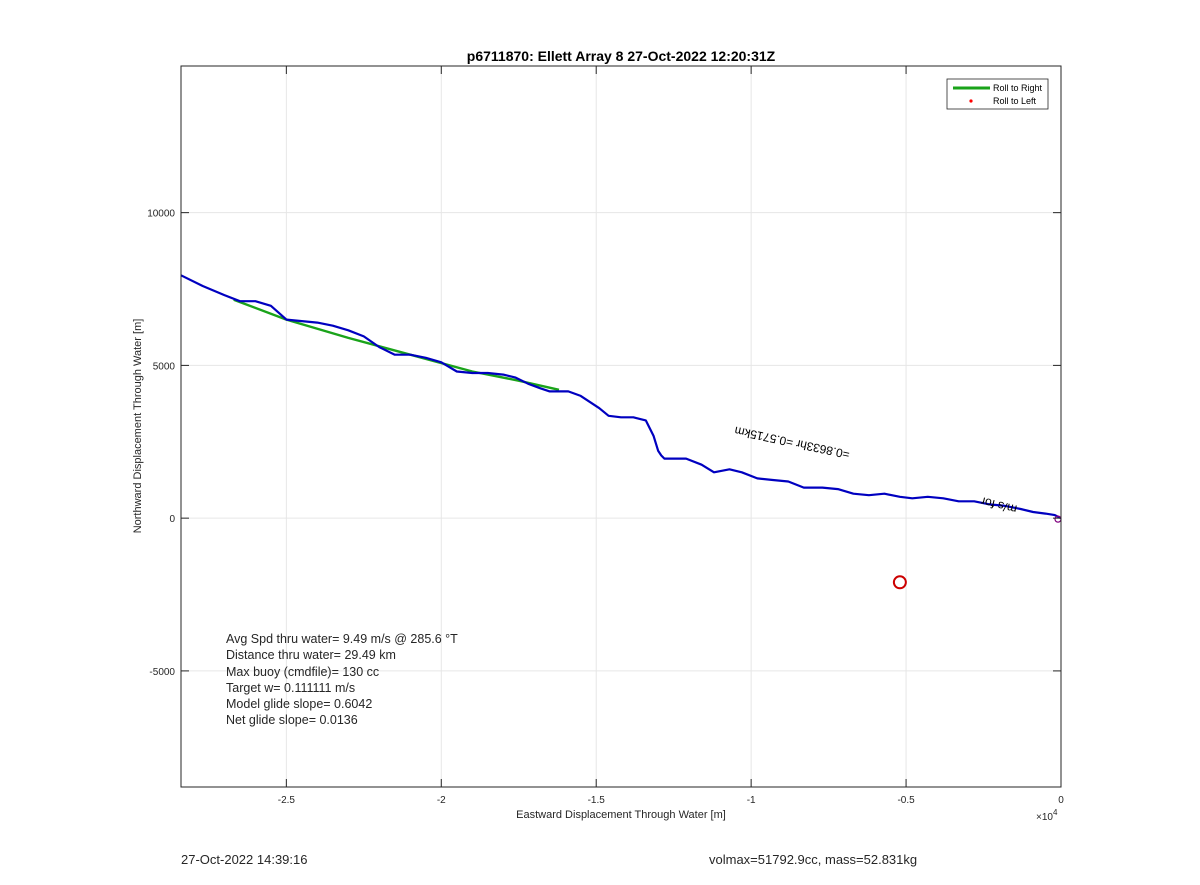 This screenshot has height=885, width=1200. What do you see at coordinates (998, 505) in the screenshot?
I see `current-annotation: m/s for` at bounding box center [998, 505].